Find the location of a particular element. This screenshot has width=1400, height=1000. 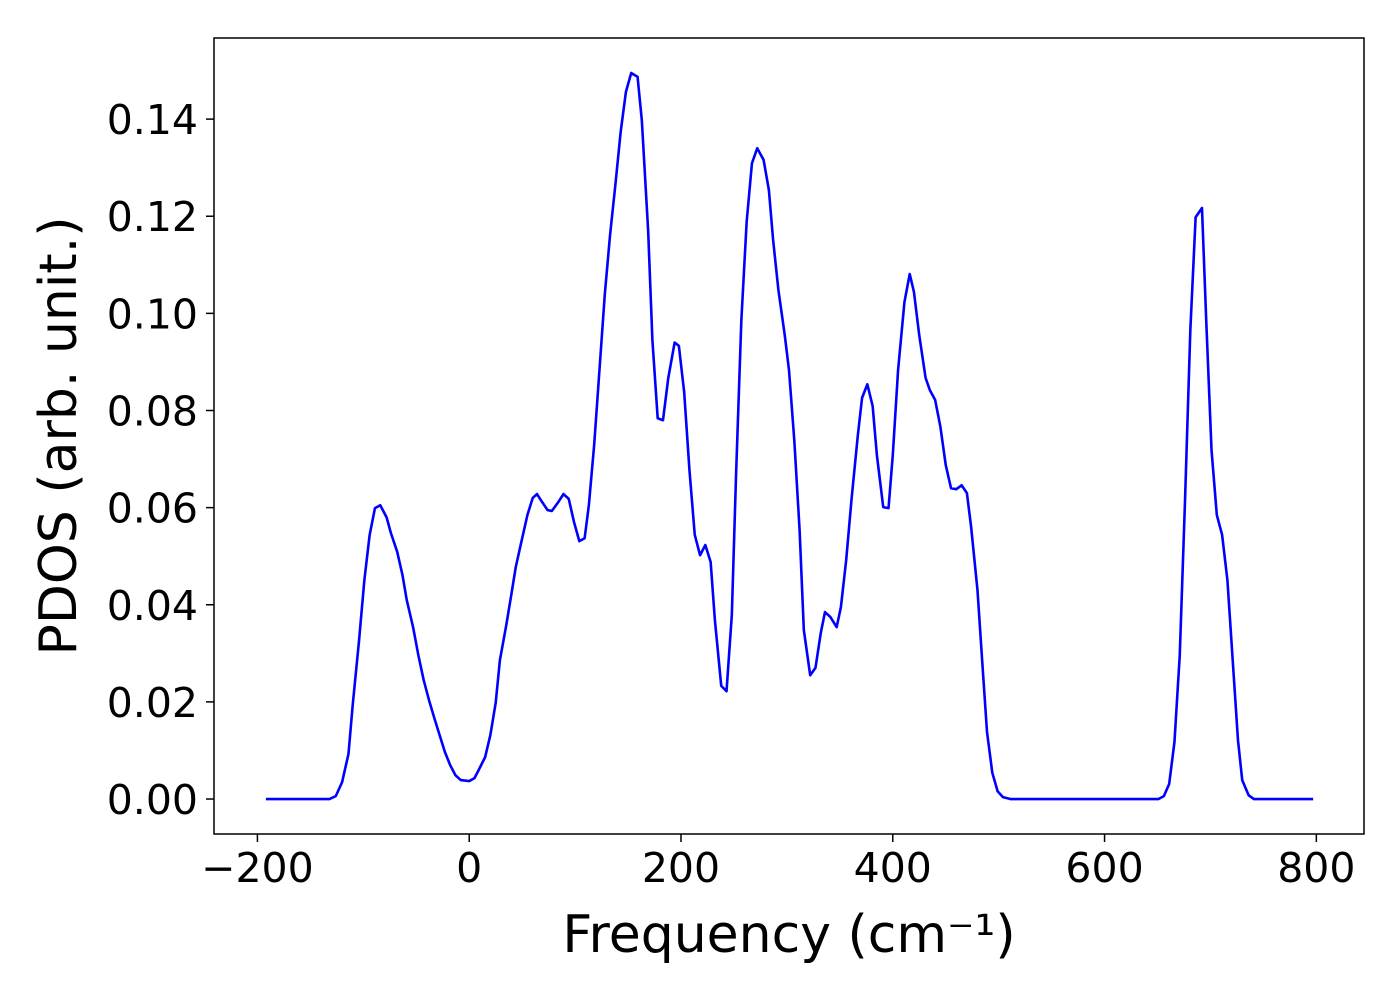

x-tick-label: 400 is located at coordinates (893, 868).